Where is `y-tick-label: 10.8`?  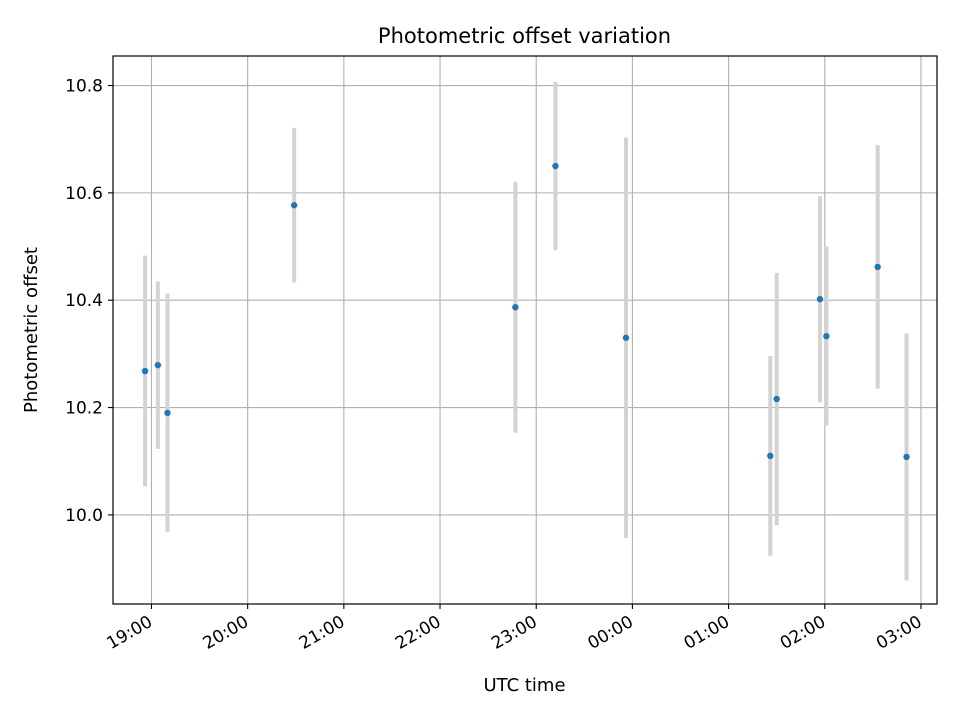 y-tick-label: 10.8 is located at coordinates (84, 87).